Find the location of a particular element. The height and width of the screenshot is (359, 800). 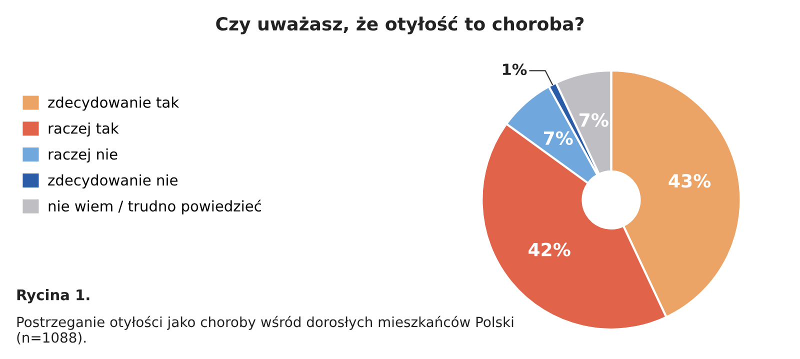

legend-label: nie wiem / trudno powiedzieć is located at coordinates (154, 207).